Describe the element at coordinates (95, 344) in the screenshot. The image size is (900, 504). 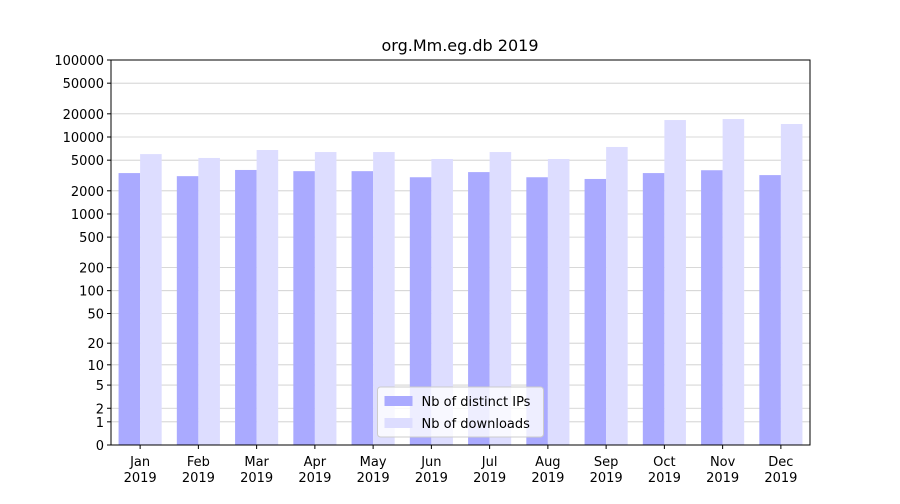
I see `y-tick-label: 20` at that location.